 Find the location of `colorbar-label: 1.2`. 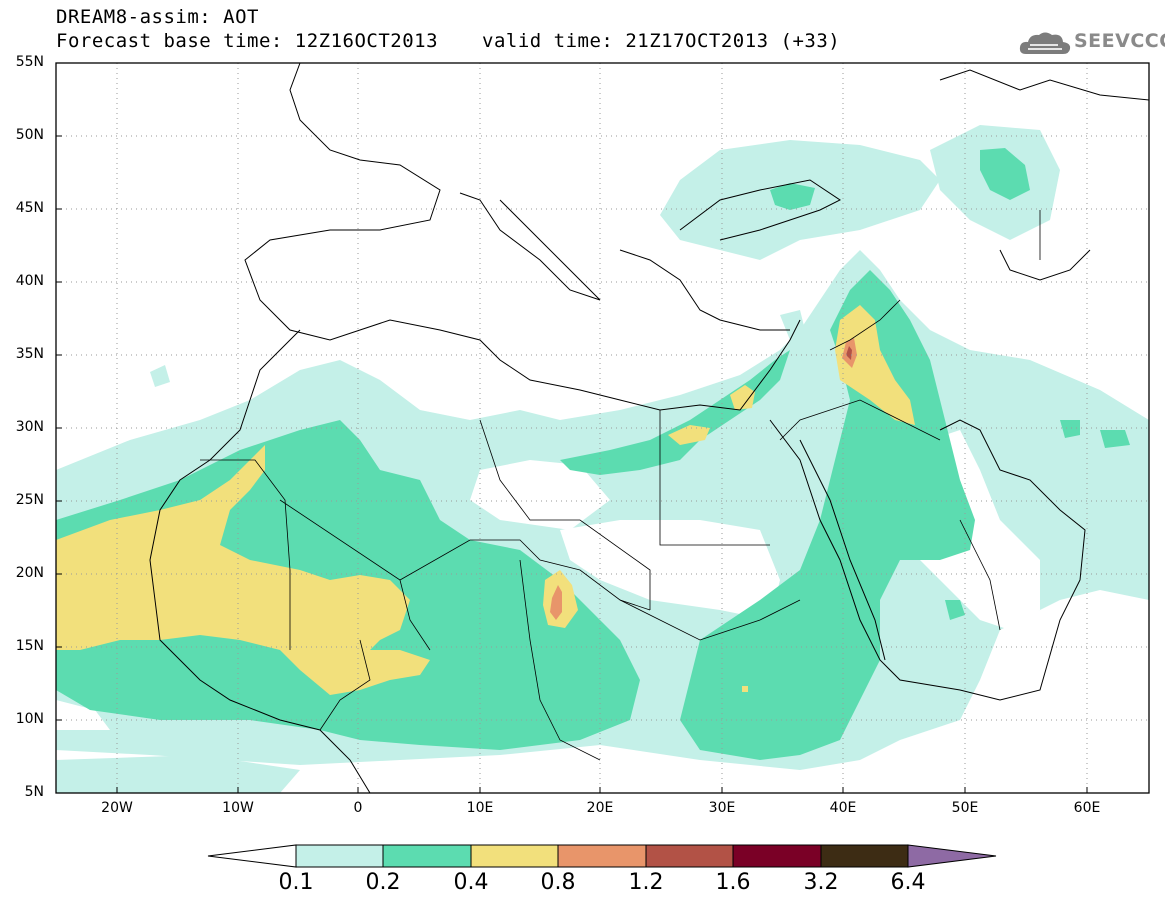

colorbar-label: 1.2 is located at coordinates (646, 882).